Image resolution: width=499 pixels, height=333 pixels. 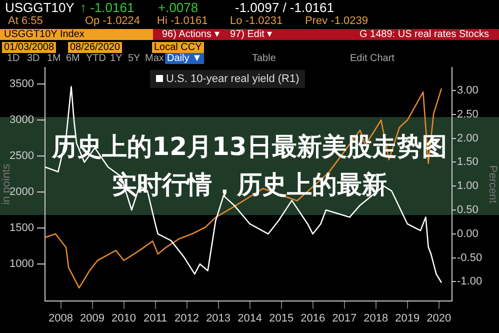 What do you see at coordinates (469, 258) in the screenshot?
I see `y2-tick-label: -0.50` at bounding box center [469, 258].